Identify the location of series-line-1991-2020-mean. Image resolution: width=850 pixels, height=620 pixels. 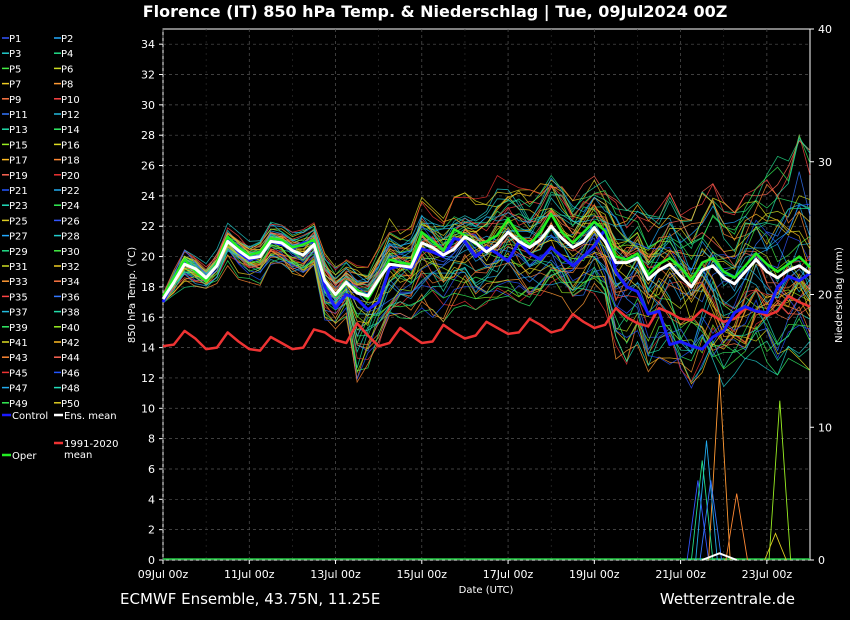
(486, 323).